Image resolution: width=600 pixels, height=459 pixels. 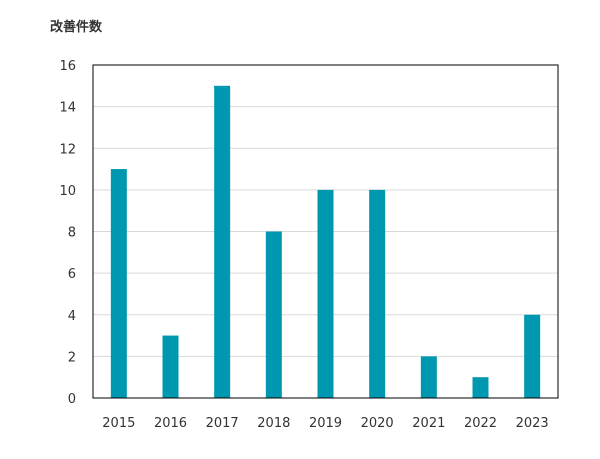 What do you see at coordinates (222, 241) in the screenshot?
I see `bar-2017` at bounding box center [222, 241].